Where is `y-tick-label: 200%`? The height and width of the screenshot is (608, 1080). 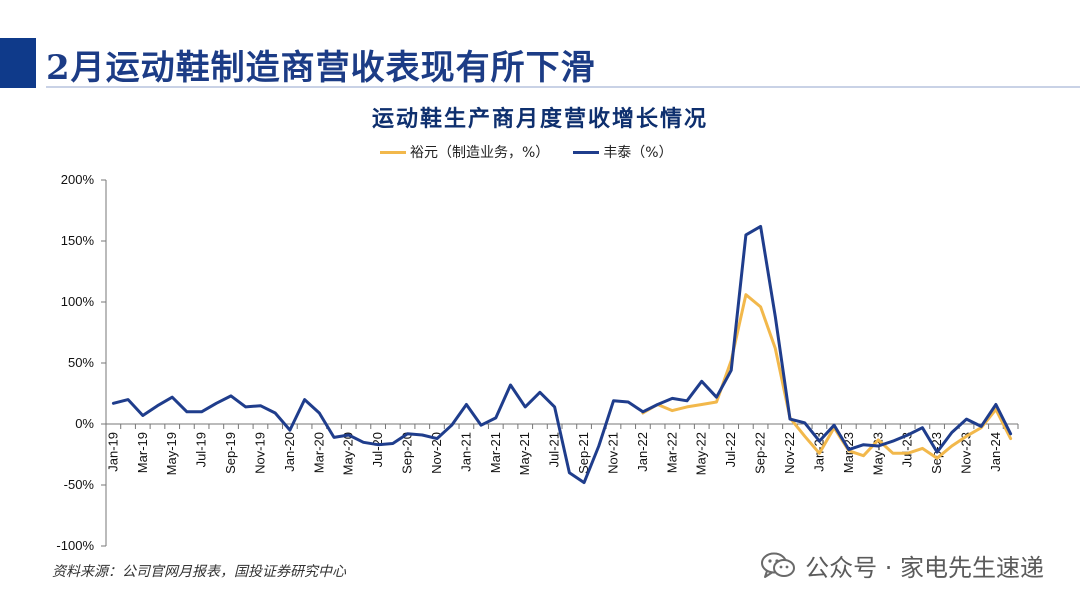 y-tick-label: 200% is located at coordinates (78, 179).